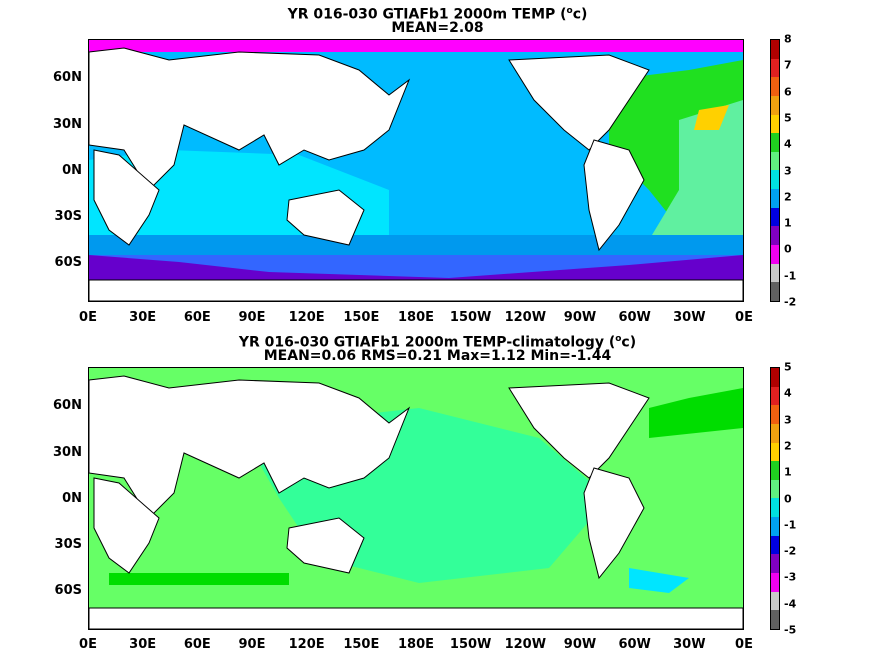  I want to click on top-colorbar, so click(775, 170).